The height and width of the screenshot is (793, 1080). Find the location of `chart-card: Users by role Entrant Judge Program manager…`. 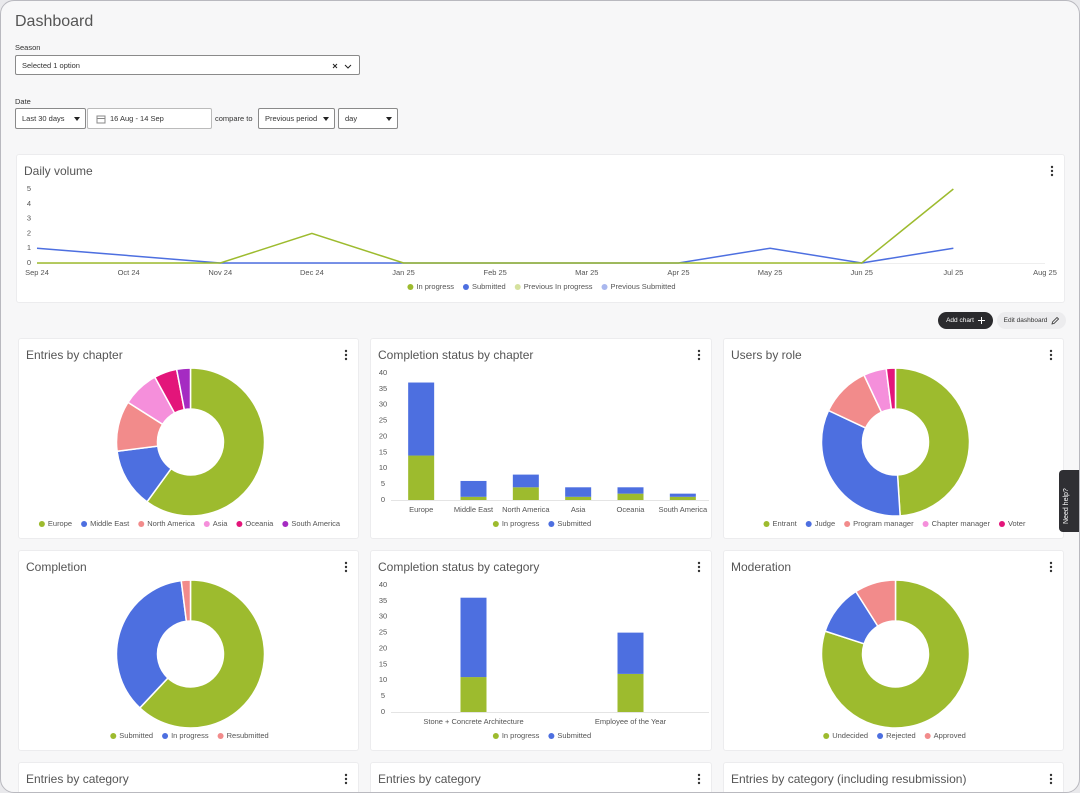

chart-card: Users by role Entrant Judge Program manager… is located at coordinates (893, 438).